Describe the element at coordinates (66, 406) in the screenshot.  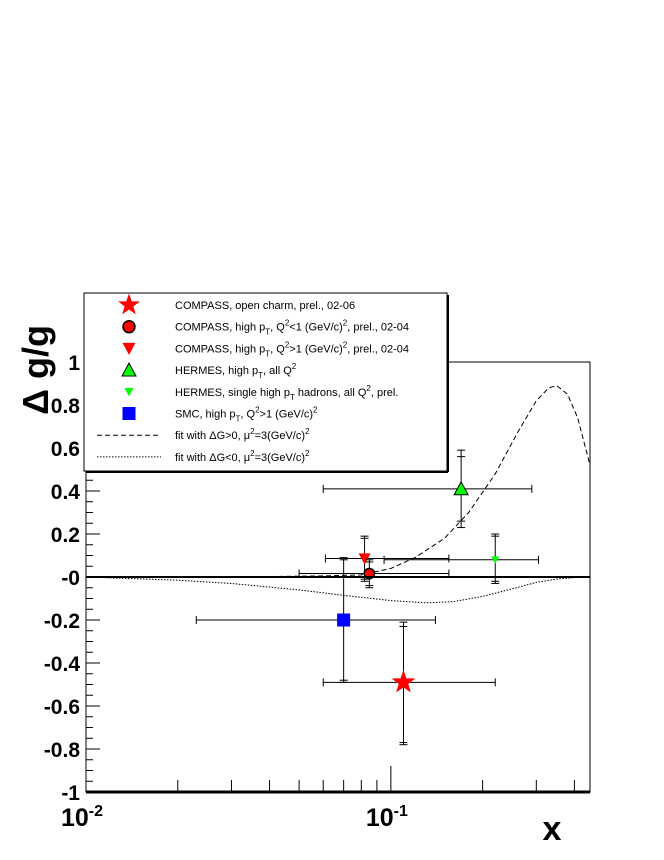
I see `y-tick-label: 0.8` at that location.